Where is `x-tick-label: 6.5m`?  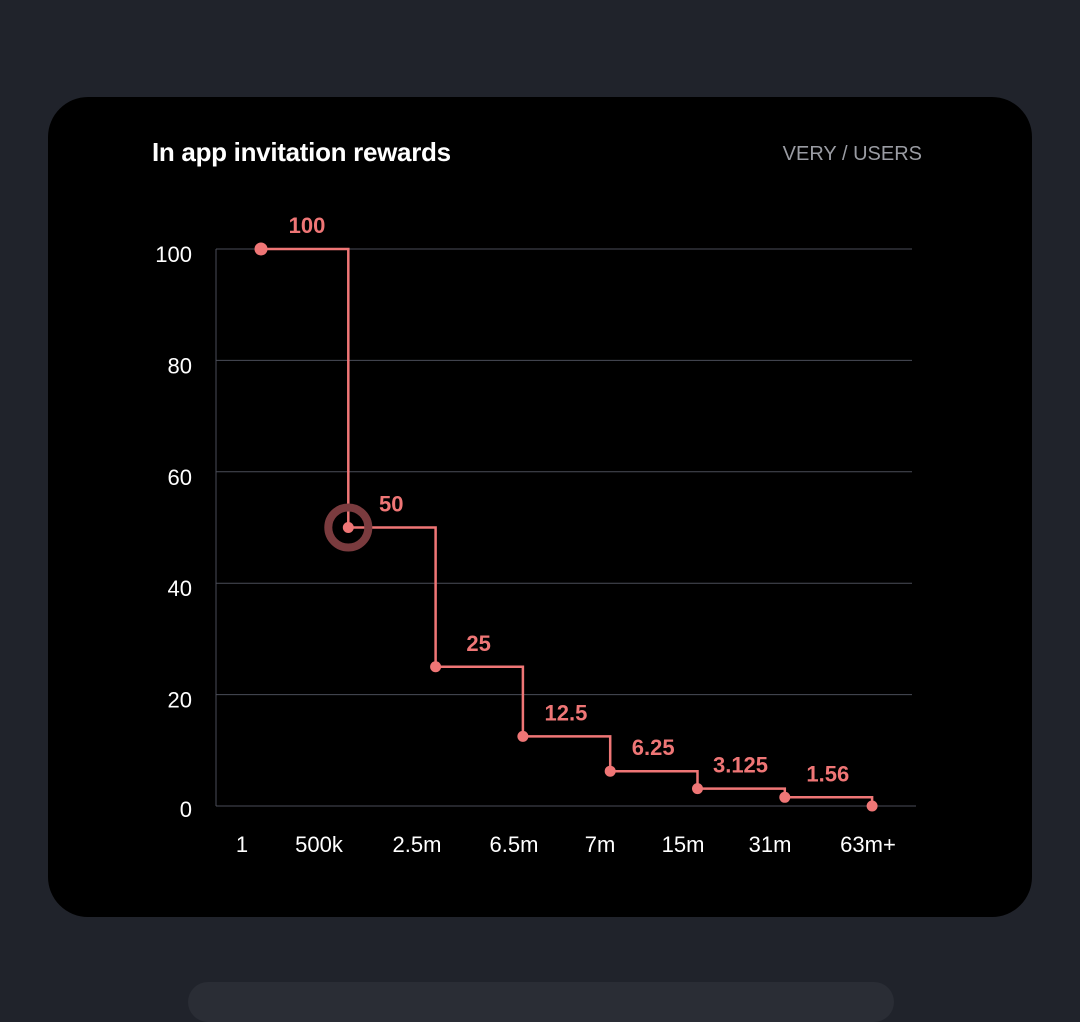 x-tick-label: 6.5m is located at coordinates (514, 844).